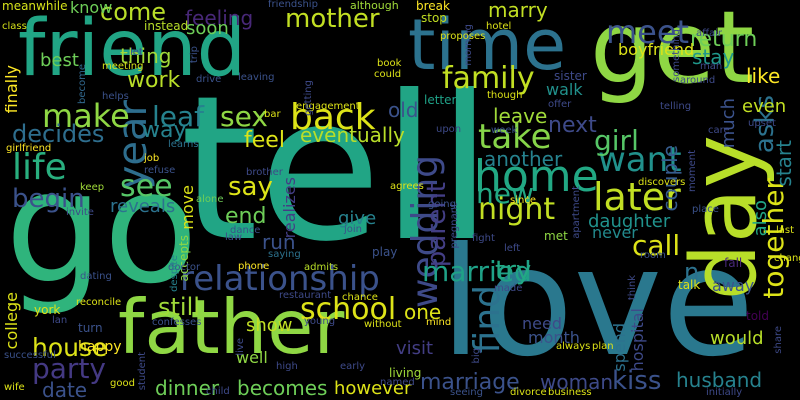 The image size is (800, 400). What do you see at coordinates (713, 57) in the screenshot?
I see `word-stay: stay` at bounding box center [713, 57].